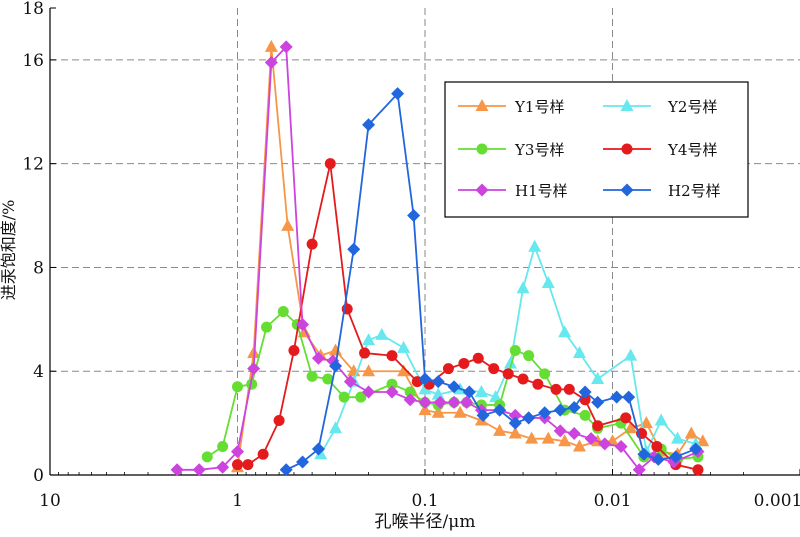 Image resolution: width=800 pixels, height=537 pixels. Describe the element at coordinates (237, 501) in the screenshot. I see `x-tick-label: 1` at that location.